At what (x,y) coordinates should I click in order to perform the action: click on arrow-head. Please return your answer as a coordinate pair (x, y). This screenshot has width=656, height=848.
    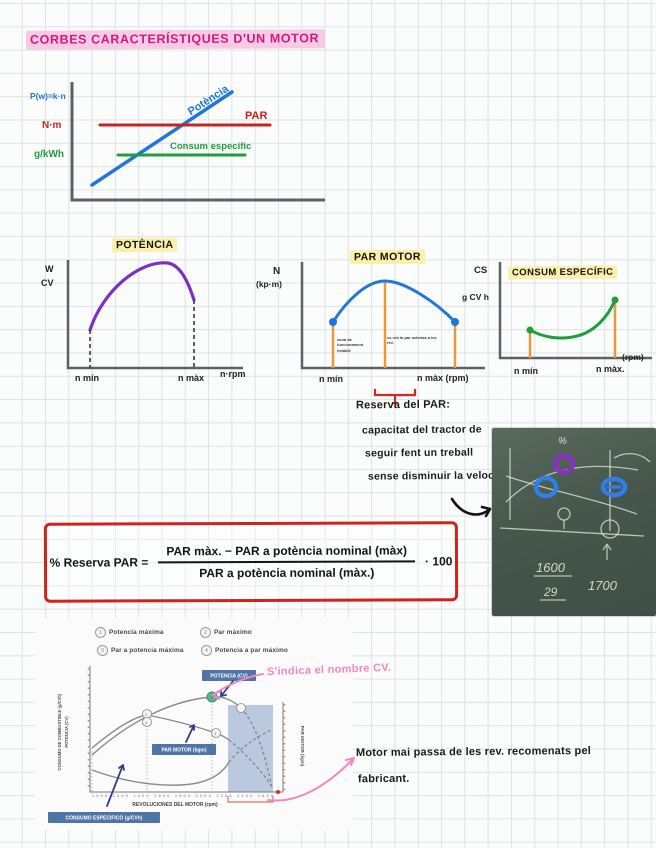
    Looking at the image, I should click on (486, 511).